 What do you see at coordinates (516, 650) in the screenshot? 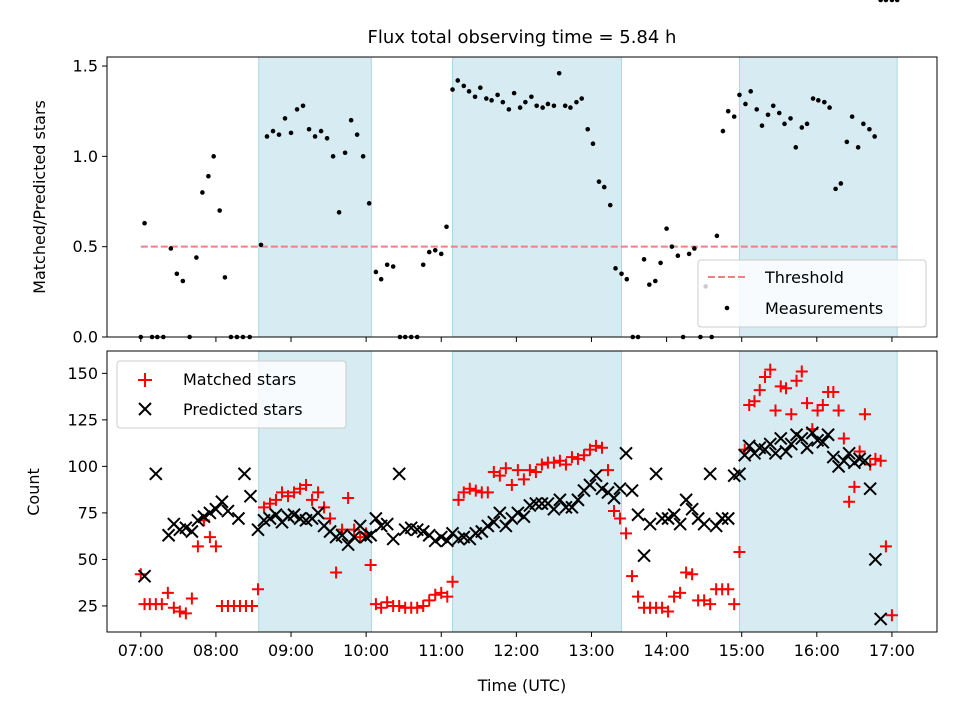
I see `x-tick-label: 12:00` at bounding box center [516, 650].